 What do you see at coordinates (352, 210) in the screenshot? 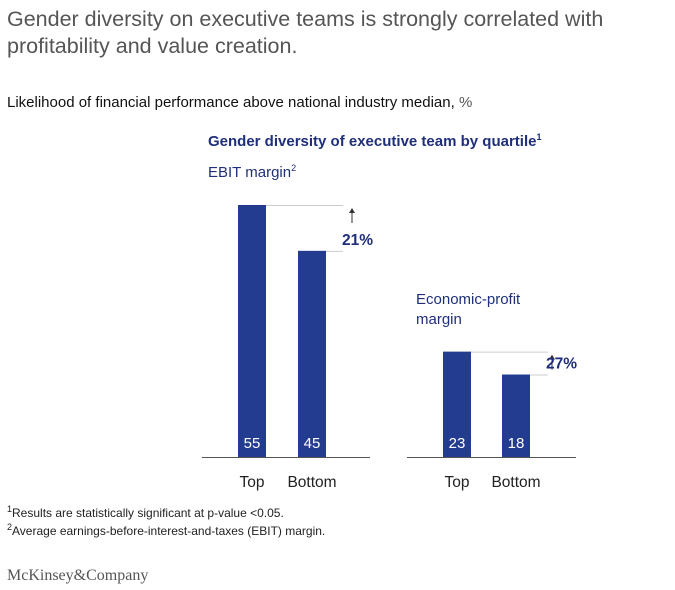
I see `difference-arrow-head-ebit` at bounding box center [352, 210].